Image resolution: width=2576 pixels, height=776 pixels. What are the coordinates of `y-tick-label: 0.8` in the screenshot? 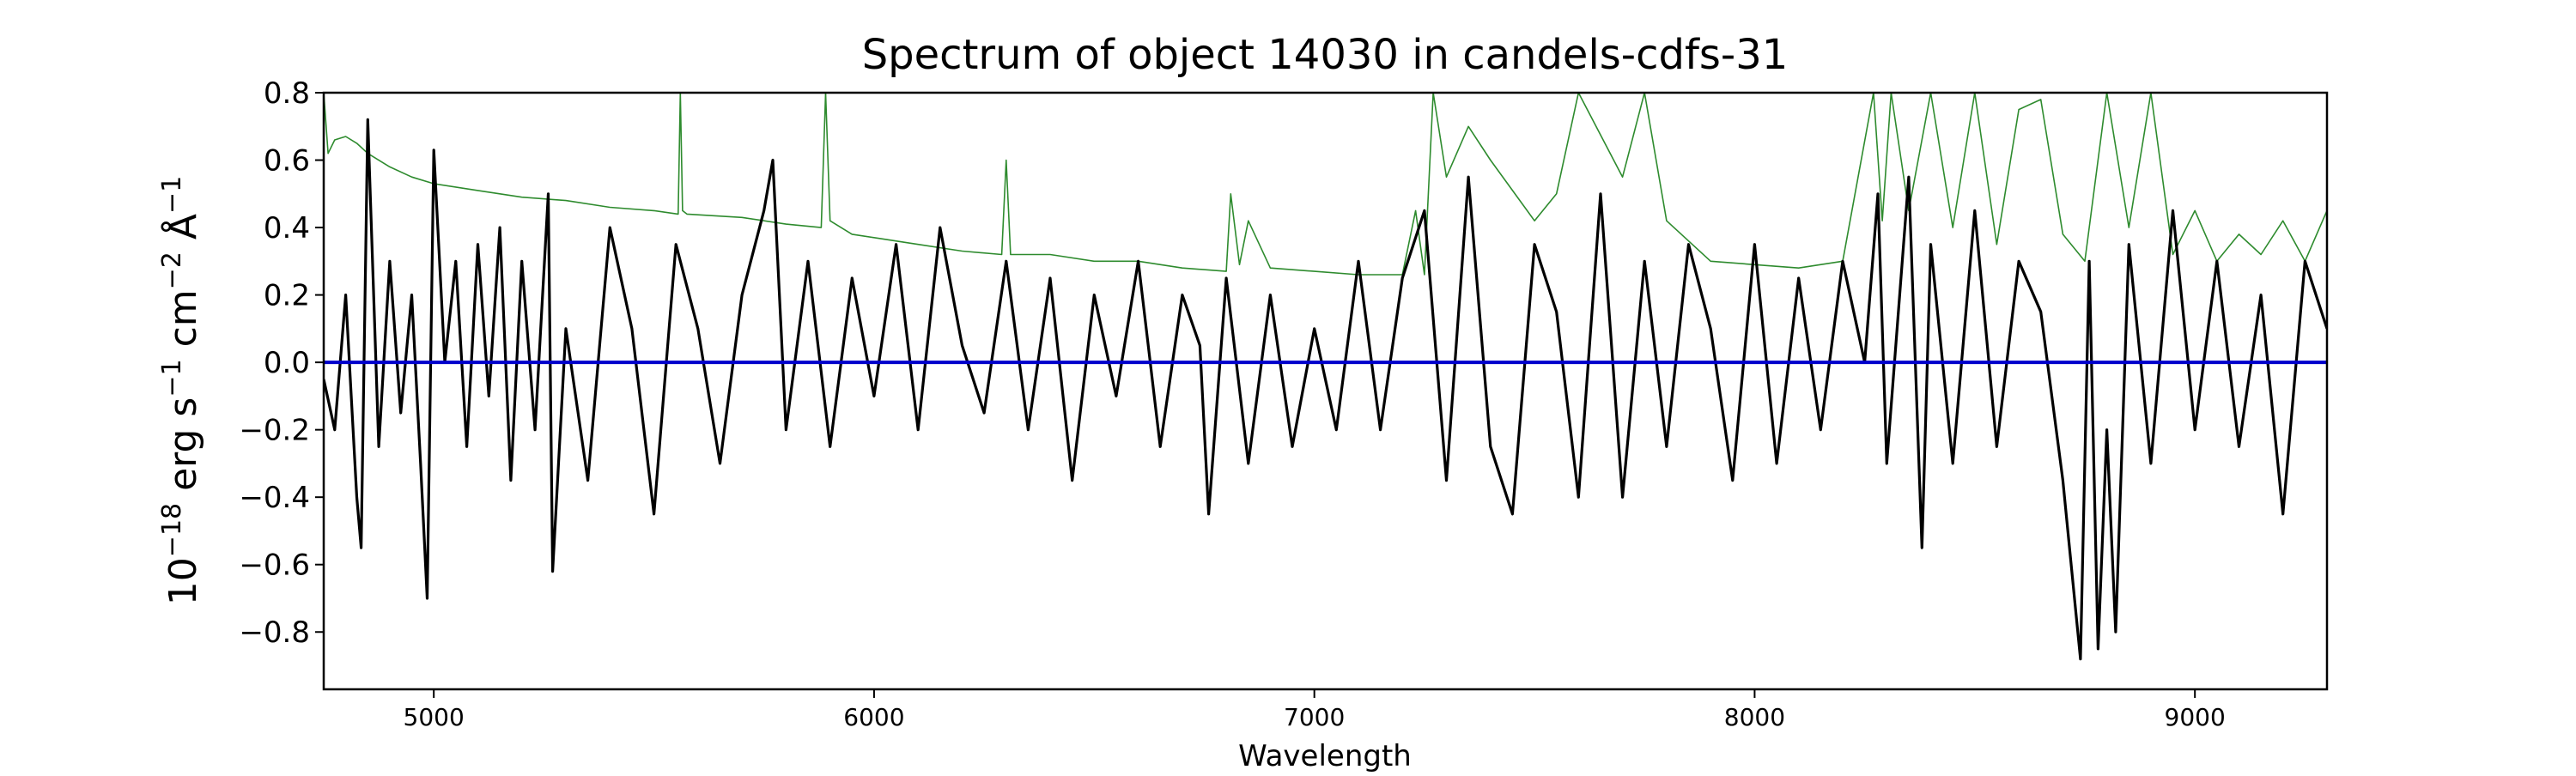 It's located at (287, 93).